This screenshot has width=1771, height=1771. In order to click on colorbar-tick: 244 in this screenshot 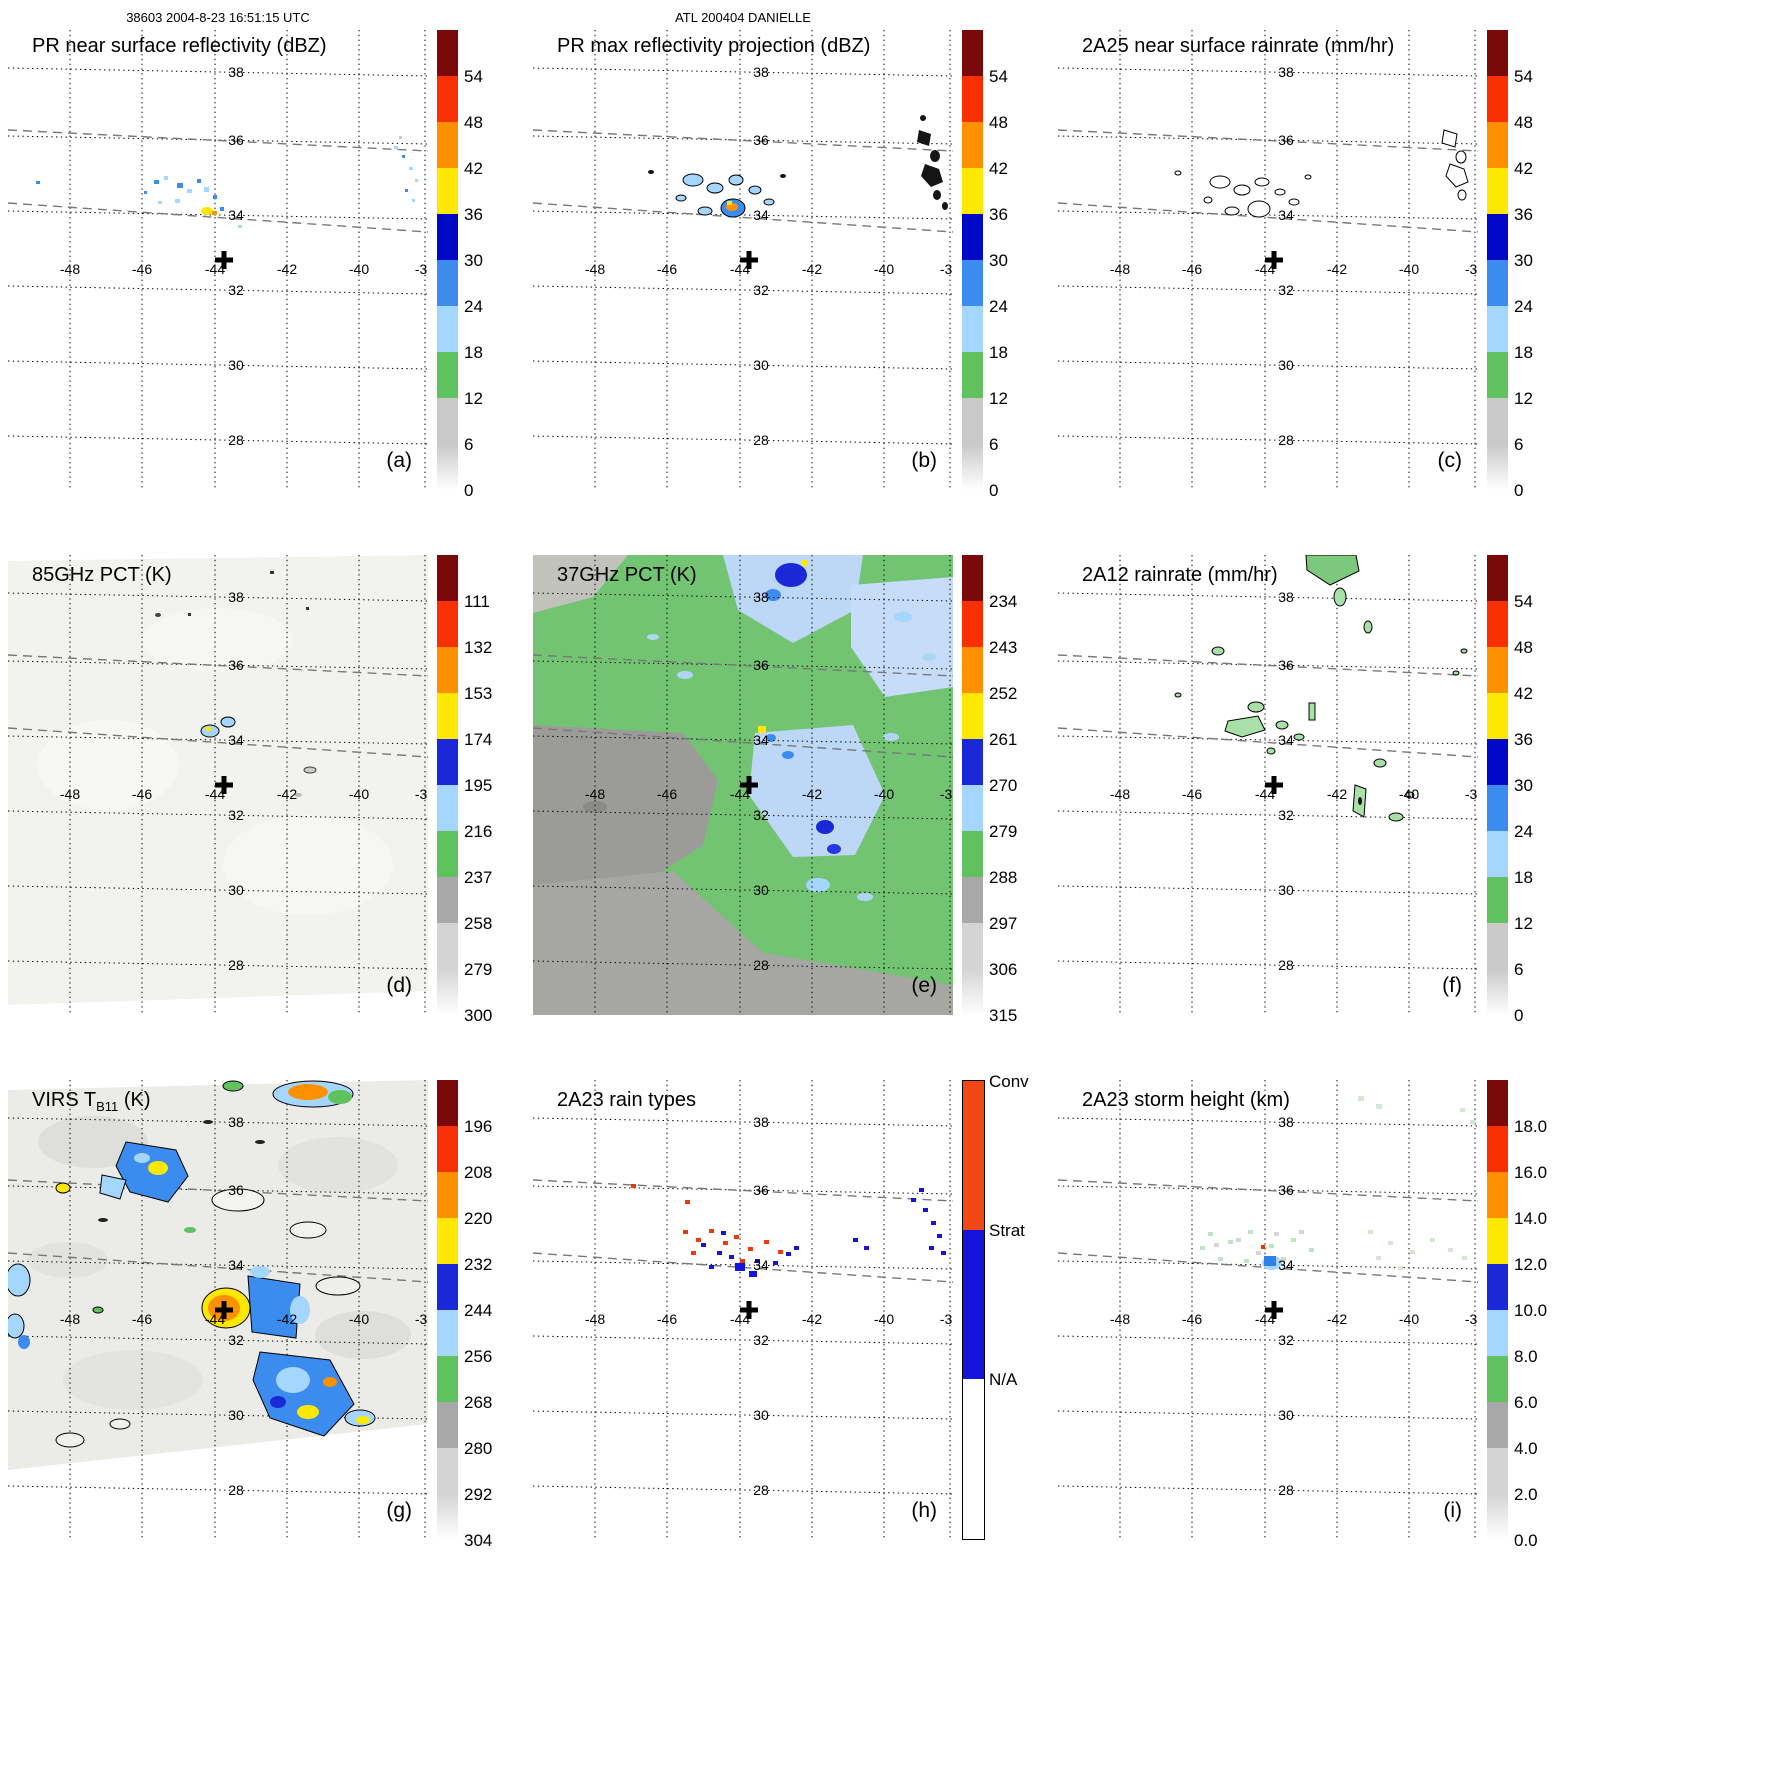, I will do `click(478, 1310)`.